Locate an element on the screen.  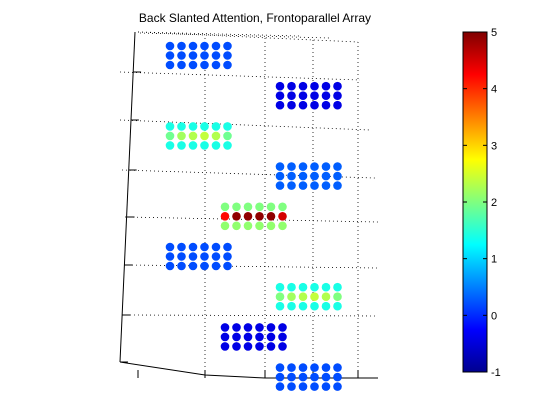
point-cluster-c2 is located at coordinates (308, 95).